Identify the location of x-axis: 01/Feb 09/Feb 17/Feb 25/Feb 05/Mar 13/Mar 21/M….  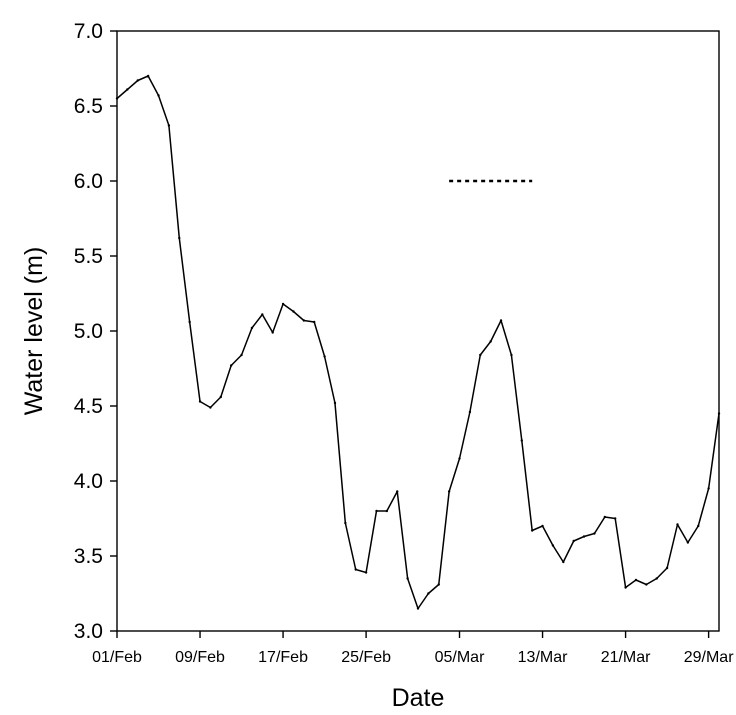
(413, 648).